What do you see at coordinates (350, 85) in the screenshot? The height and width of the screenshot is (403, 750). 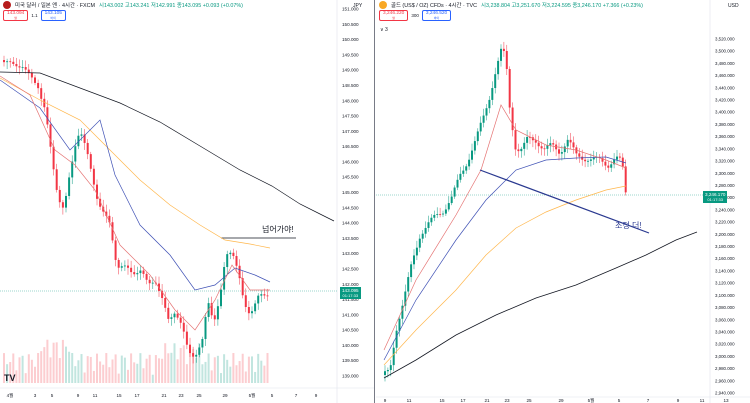 I see `left-y-tick: 148.500` at bounding box center [350, 85].